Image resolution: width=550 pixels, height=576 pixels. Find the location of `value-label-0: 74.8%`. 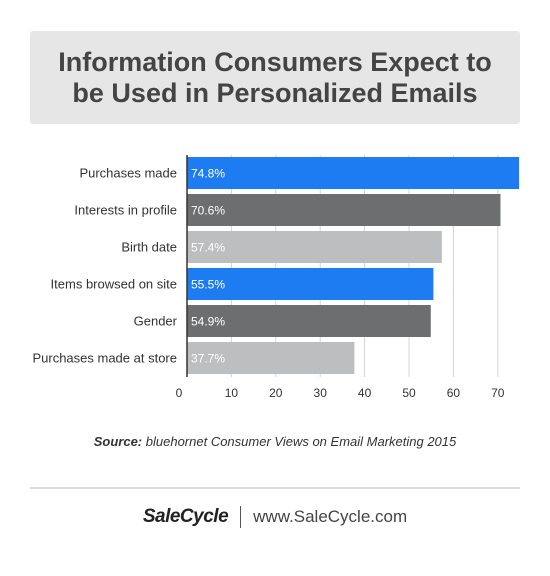

value-label-0: 74.8% is located at coordinates (208, 174).